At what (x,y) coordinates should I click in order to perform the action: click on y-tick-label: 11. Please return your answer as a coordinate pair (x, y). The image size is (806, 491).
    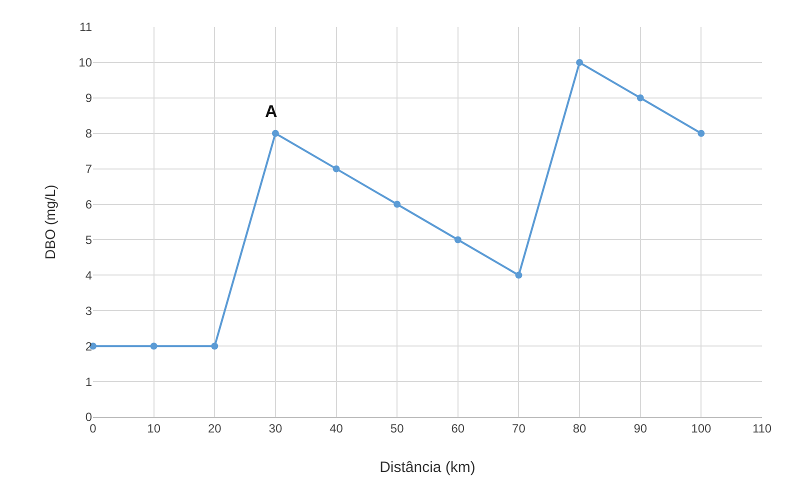
    Looking at the image, I should click on (86, 27).